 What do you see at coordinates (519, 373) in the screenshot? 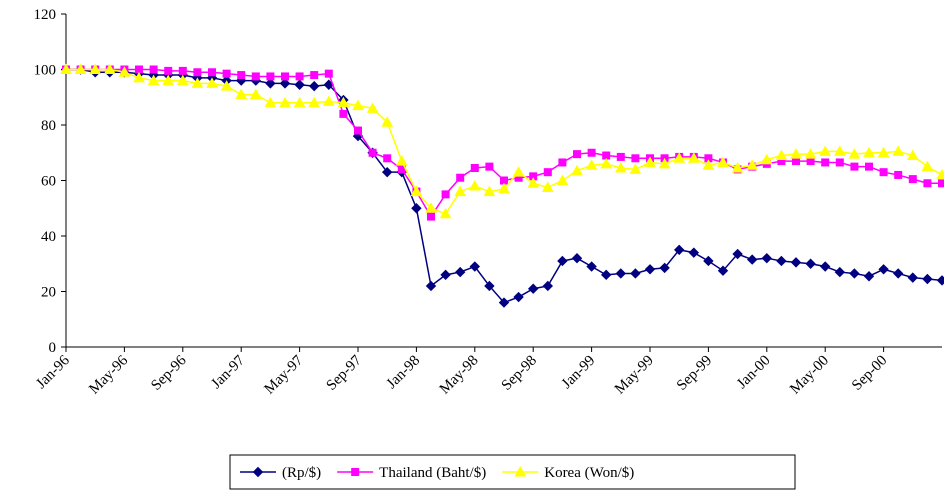
I see `x-tick-label: Sep-98` at bounding box center [519, 373].